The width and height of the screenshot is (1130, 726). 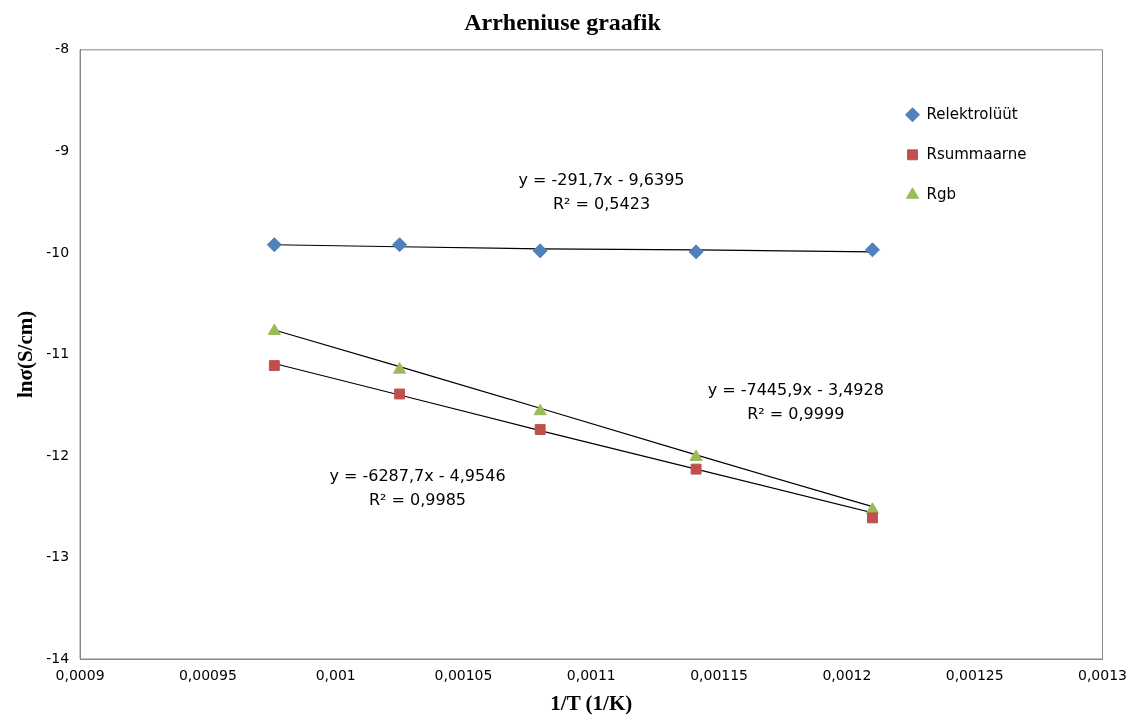 I want to click on y-tick-label: -13, so click(x=58, y=556).